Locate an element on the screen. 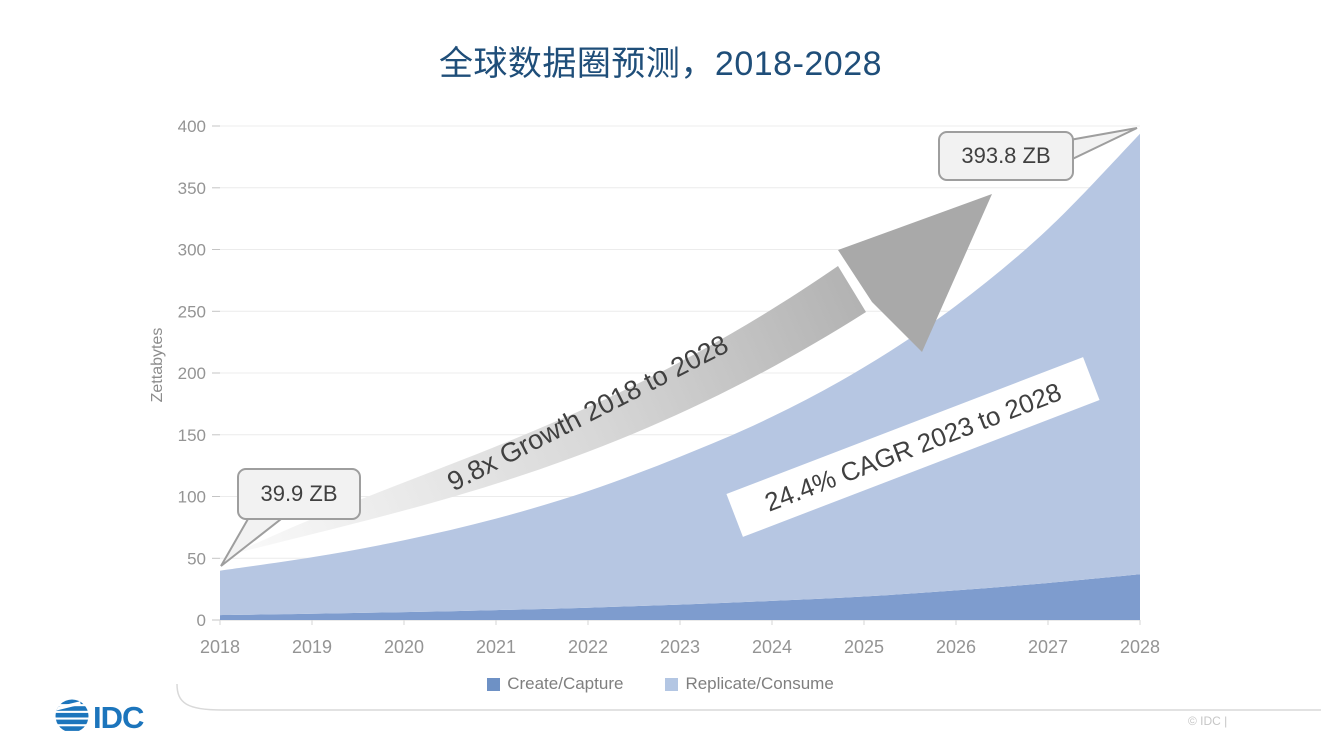 The height and width of the screenshot is (743, 1321). svg-text: 2025 is located at coordinates (864, 647).